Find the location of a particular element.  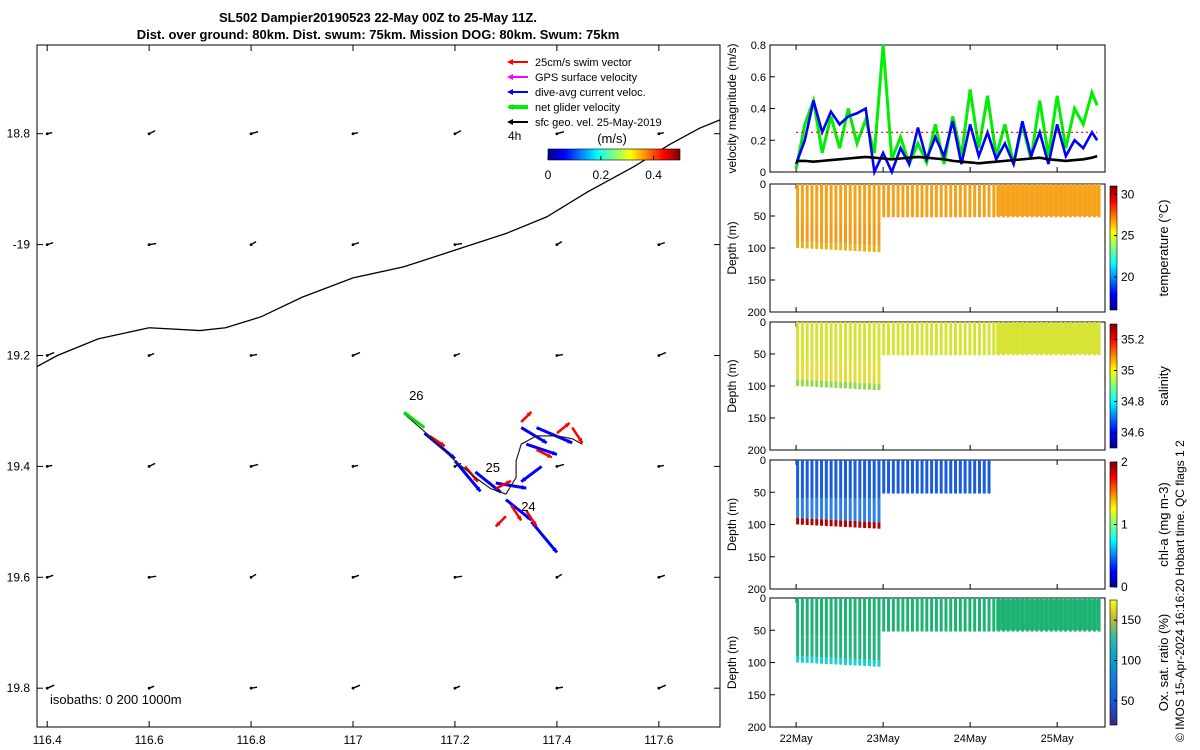

legend-label: sfc geo. vel. 25-May-2019 is located at coordinates (598, 123).